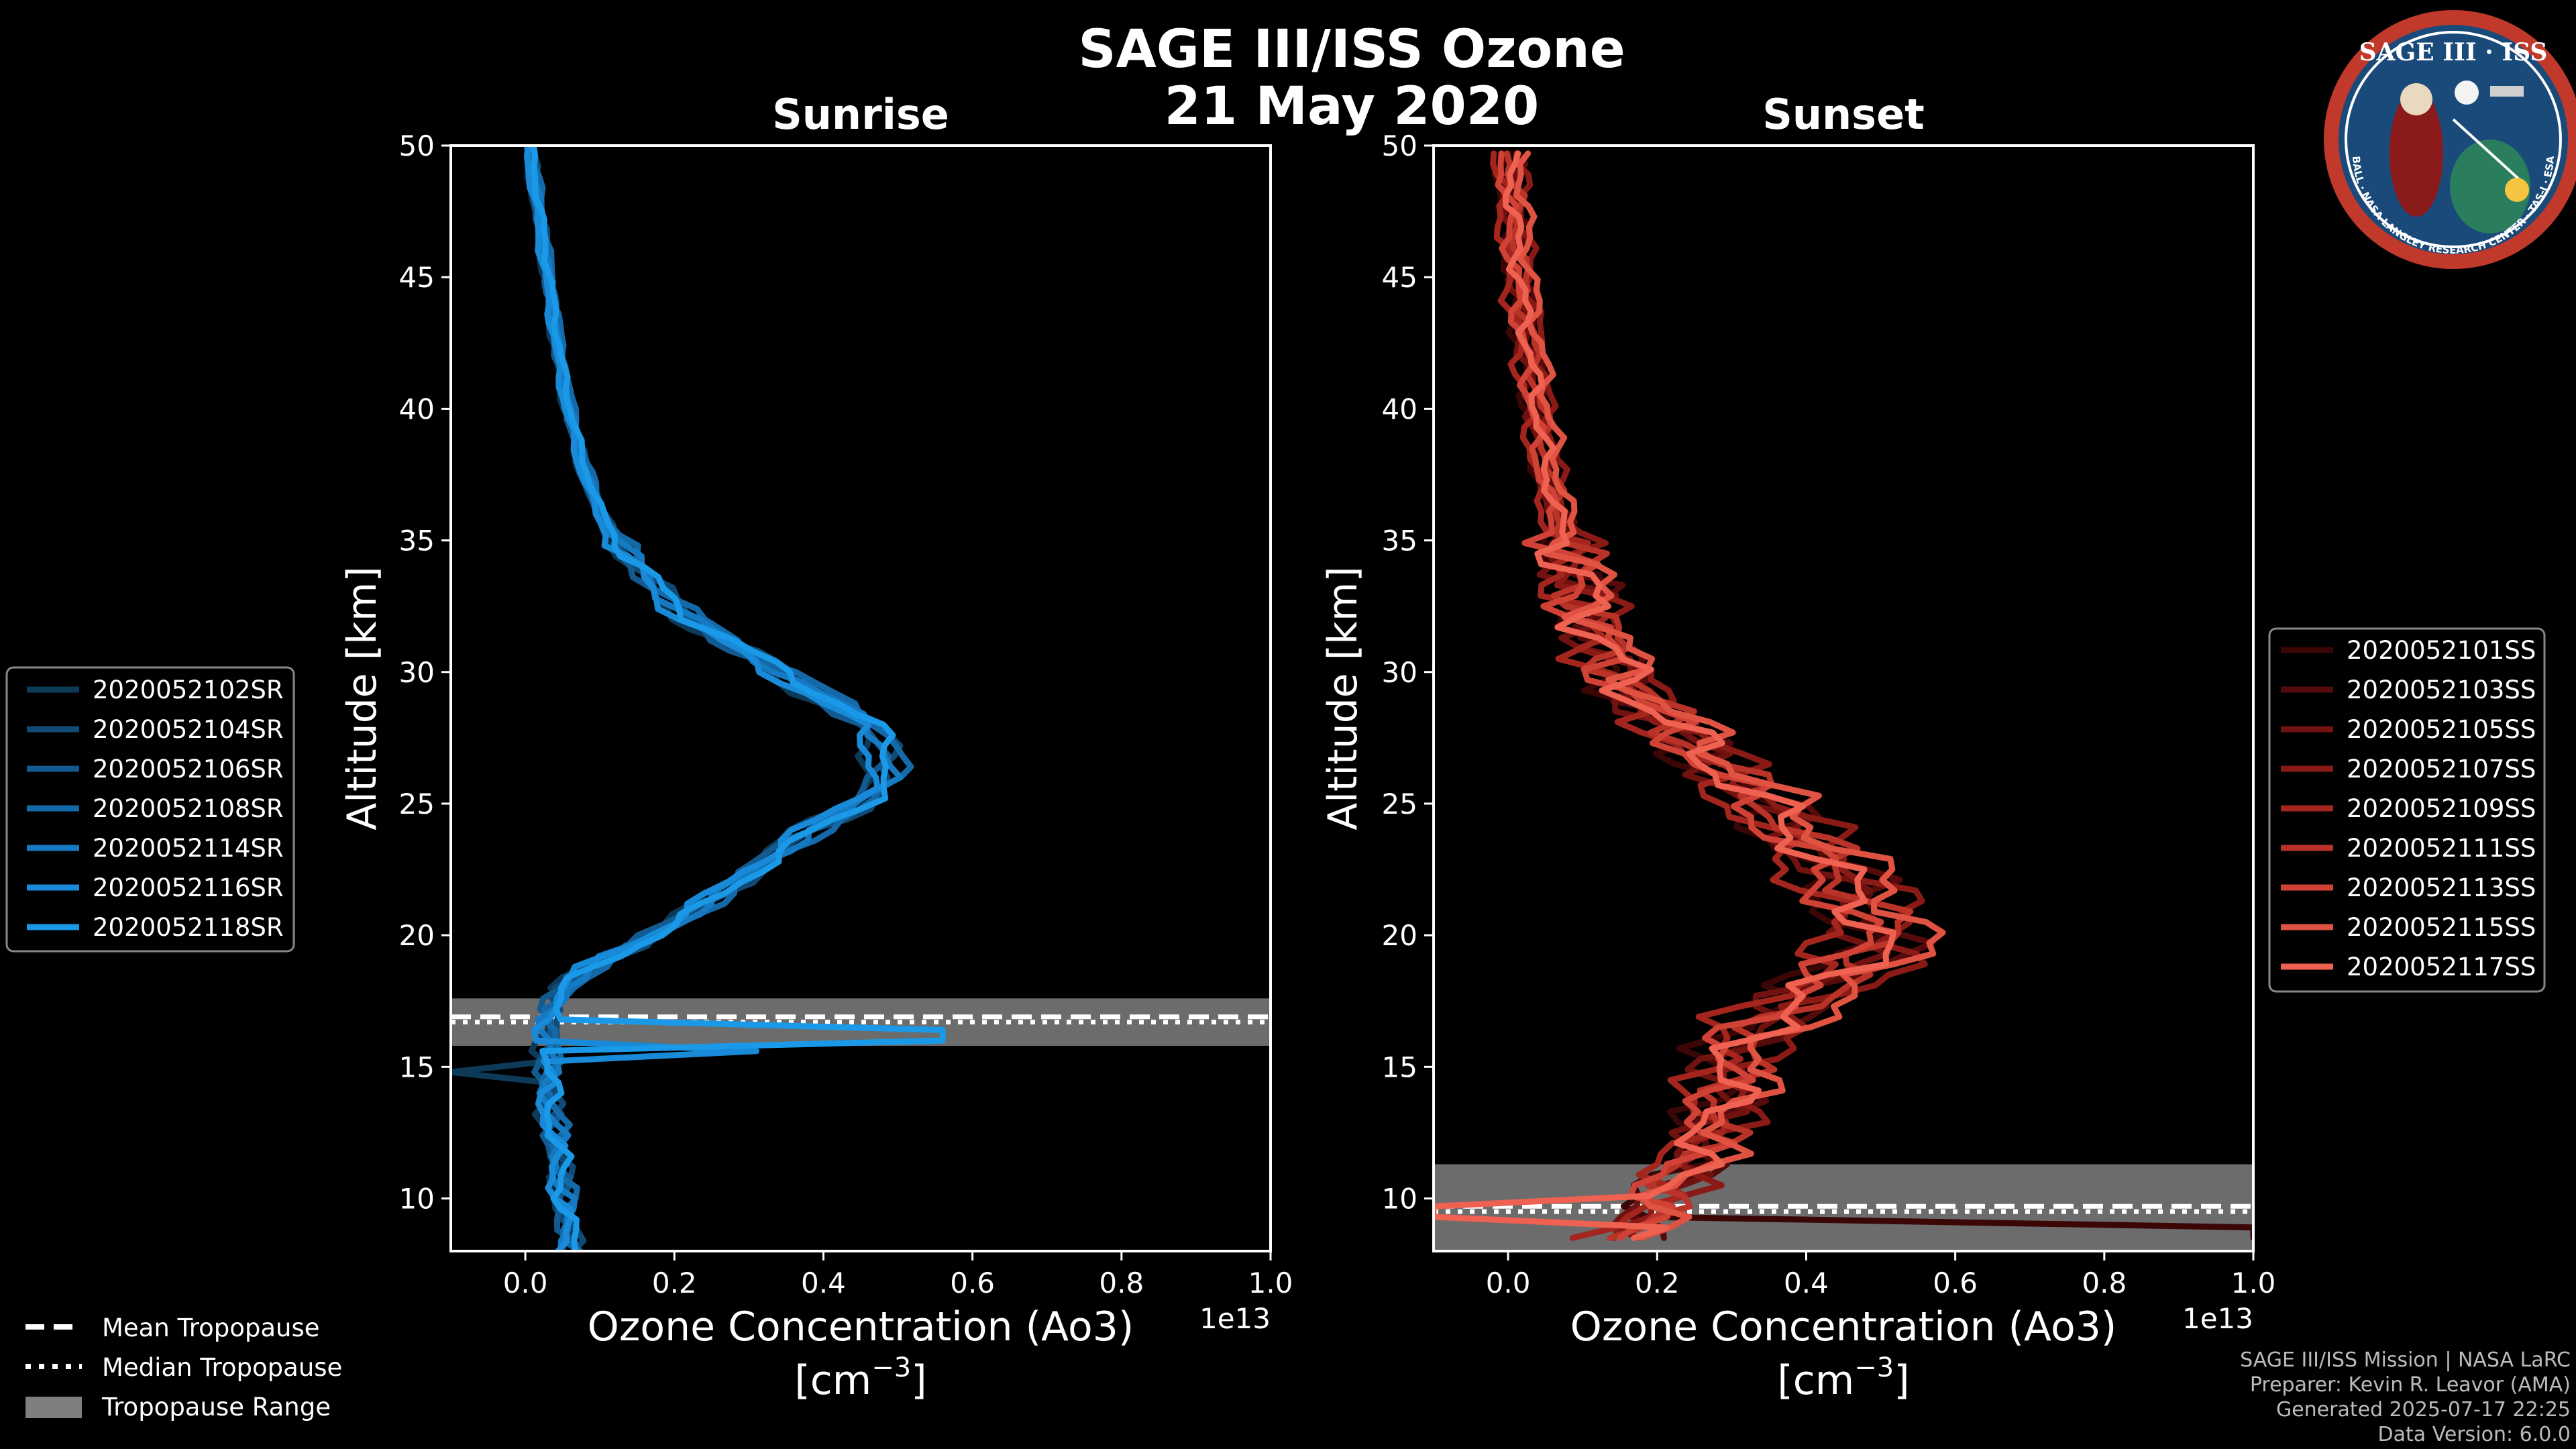  Describe the element at coordinates (417, 1067) in the screenshot. I see `sunrise-y-tick-label: 15` at that location.